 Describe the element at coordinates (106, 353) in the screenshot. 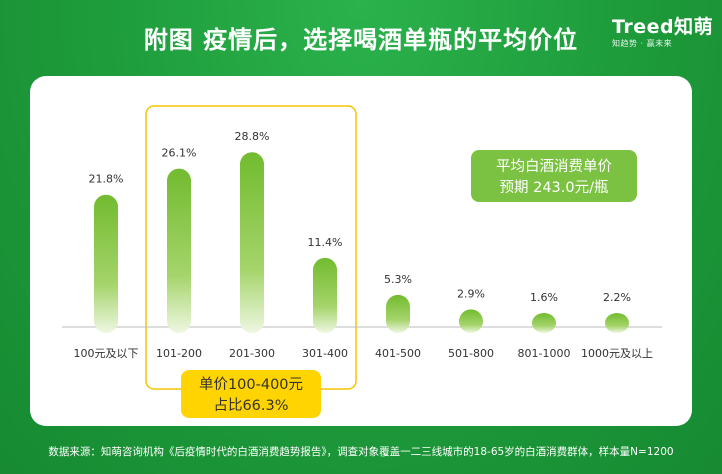

I see `category-label: 100元及以下` at that location.